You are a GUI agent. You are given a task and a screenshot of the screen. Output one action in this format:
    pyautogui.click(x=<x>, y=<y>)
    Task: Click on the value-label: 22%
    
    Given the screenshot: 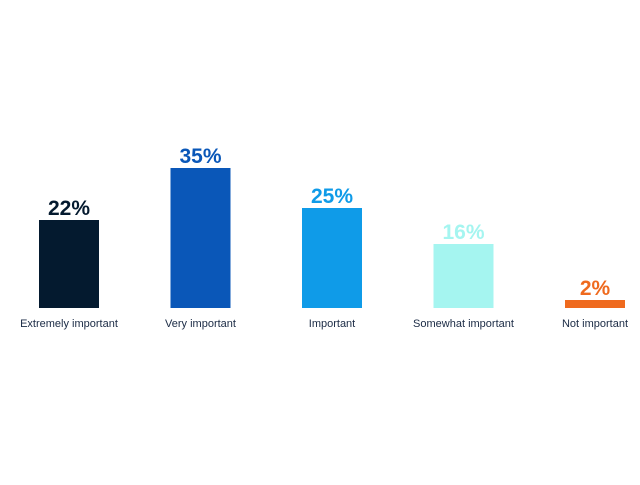 What is the action you would take?
    pyautogui.click(x=69, y=208)
    